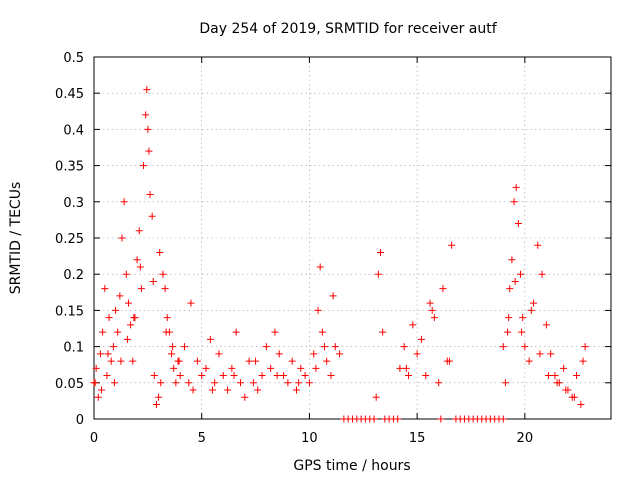  What do you see at coordinates (16, 238) in the screenshot?
I see `y-axis-title: SRMTID / TECUs` at bounding box center [16, 238].